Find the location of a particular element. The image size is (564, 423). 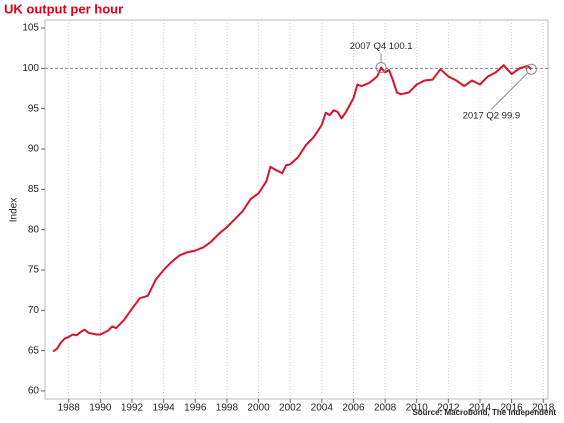

y-tick-label: 90 is located at coordinates (34, 149).